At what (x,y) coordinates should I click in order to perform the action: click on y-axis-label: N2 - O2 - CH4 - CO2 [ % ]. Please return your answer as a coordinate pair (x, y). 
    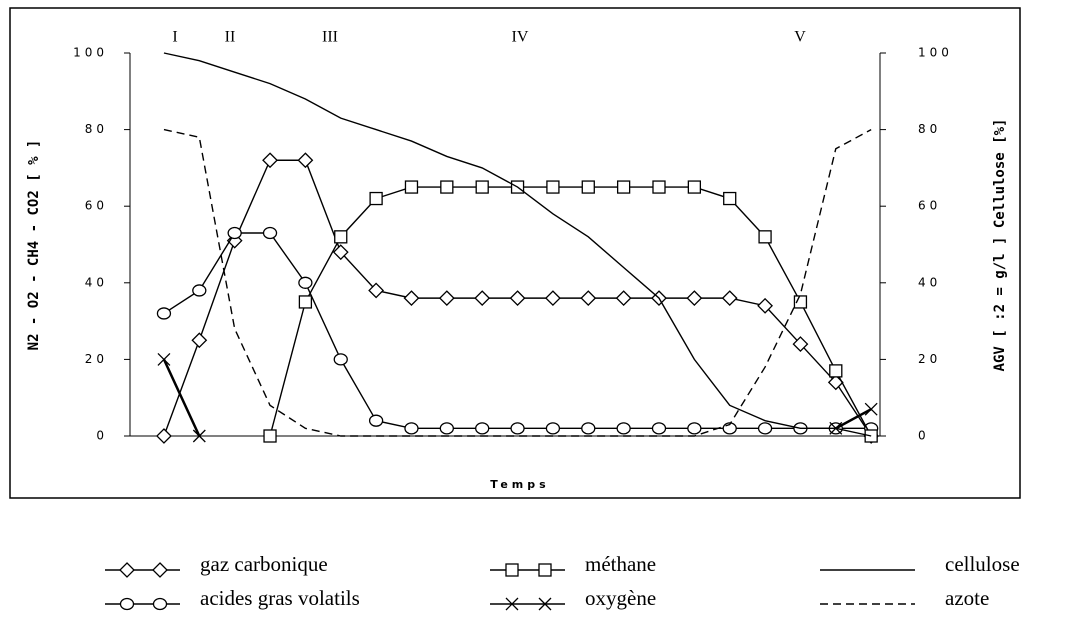
    Looking at the image, I should click on (34, 245).